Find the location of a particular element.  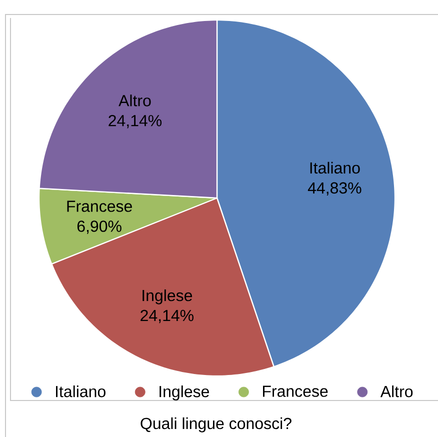

data-label: 6,90% is located at coordinates (99, 227).